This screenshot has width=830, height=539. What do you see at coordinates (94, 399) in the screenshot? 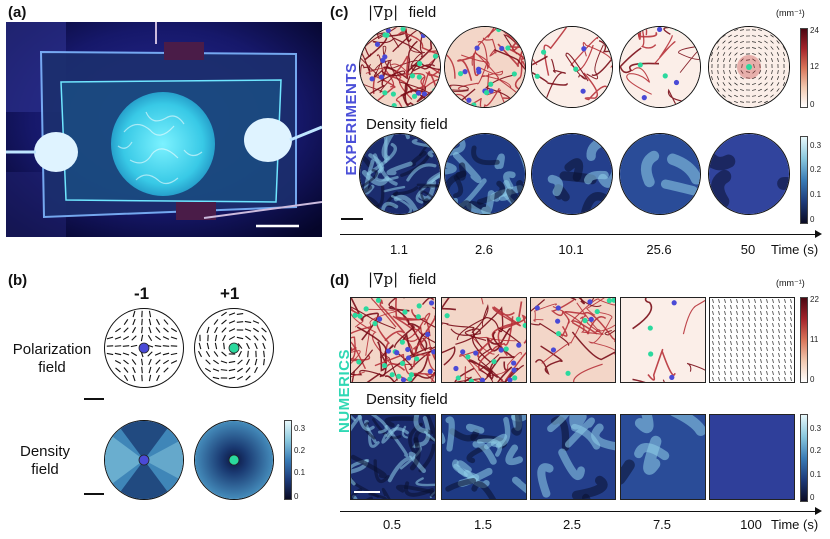
I see `scale-bar-b1` at bounding box center [94, 399].